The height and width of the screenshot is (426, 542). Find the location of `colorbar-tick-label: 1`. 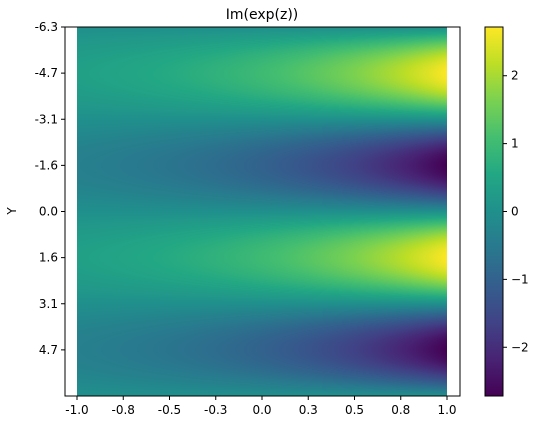

colorbar-tick-label: 1 is located at coordinates (515, 144).